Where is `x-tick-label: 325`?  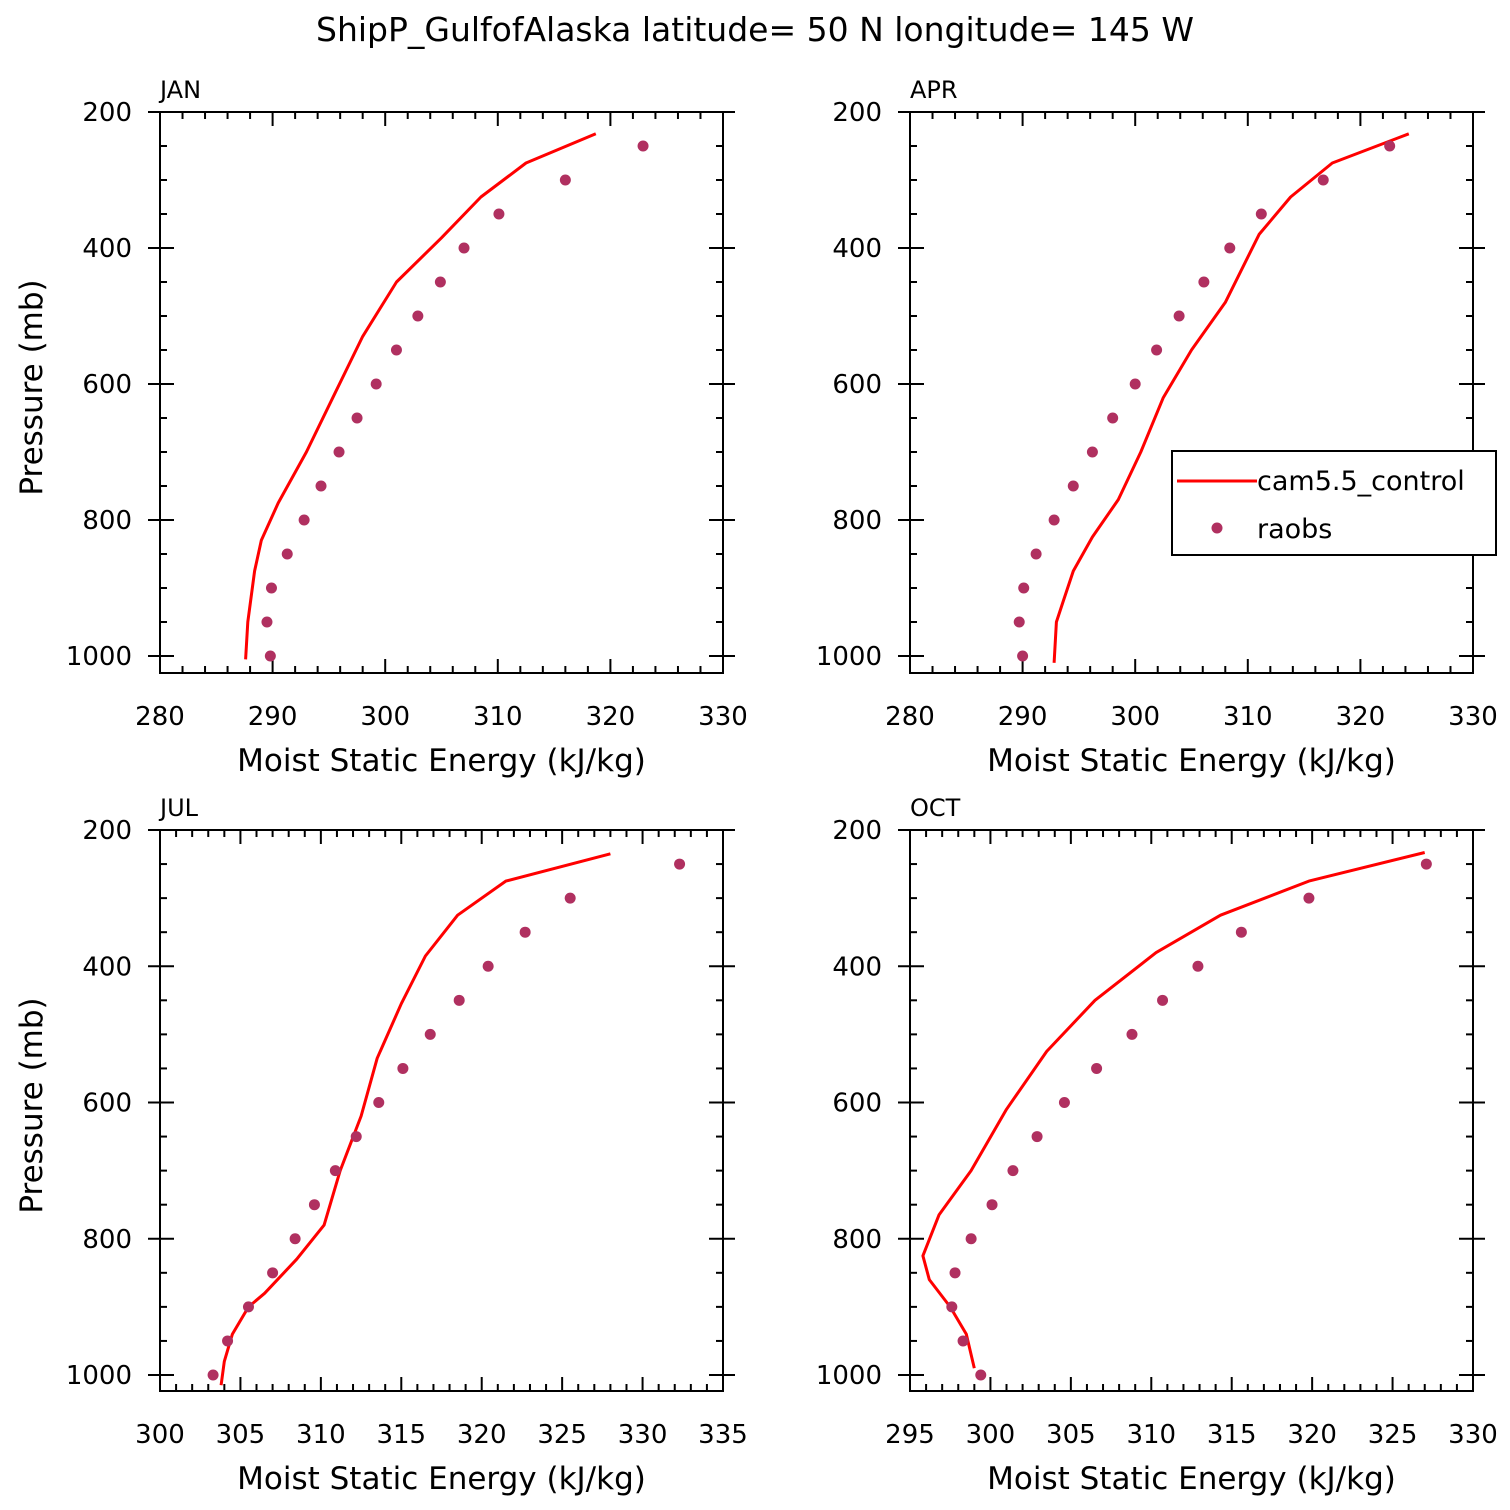 x-tick-label: 325 is located at coordinates (562, 1435).